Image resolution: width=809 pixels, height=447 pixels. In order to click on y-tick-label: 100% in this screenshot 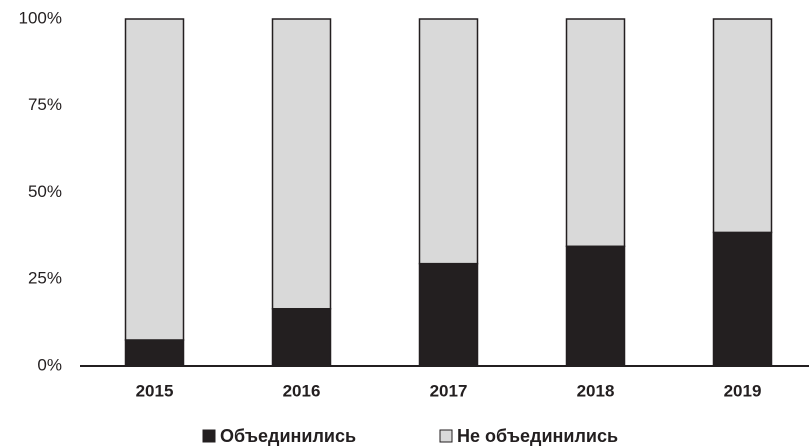, I will do `click(40, 17)`.